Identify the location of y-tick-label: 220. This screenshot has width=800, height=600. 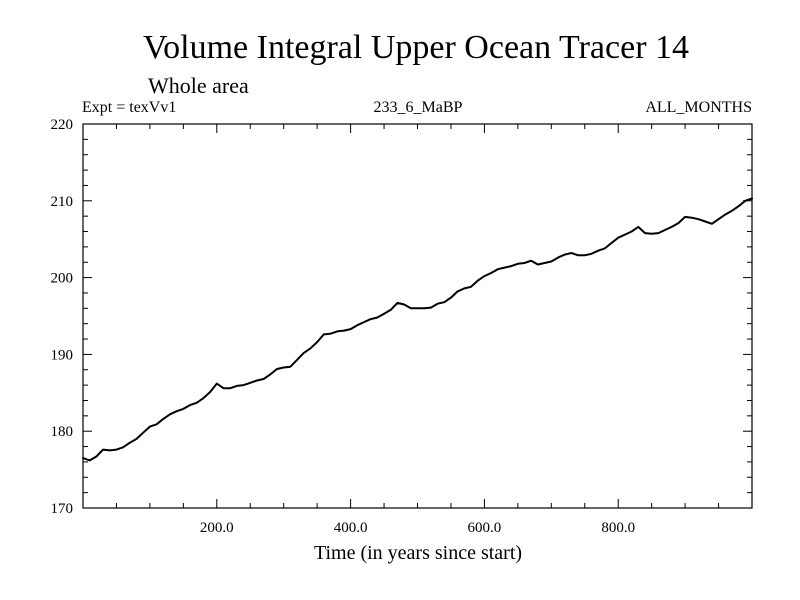
(62, 125).